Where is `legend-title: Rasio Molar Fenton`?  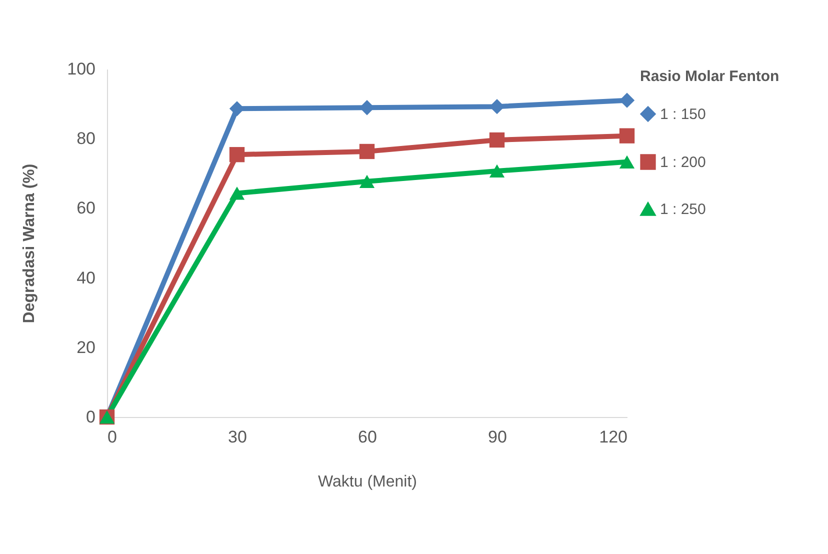 legend-title: Rasio Molar Fenton is located at coordinates (710, 76).